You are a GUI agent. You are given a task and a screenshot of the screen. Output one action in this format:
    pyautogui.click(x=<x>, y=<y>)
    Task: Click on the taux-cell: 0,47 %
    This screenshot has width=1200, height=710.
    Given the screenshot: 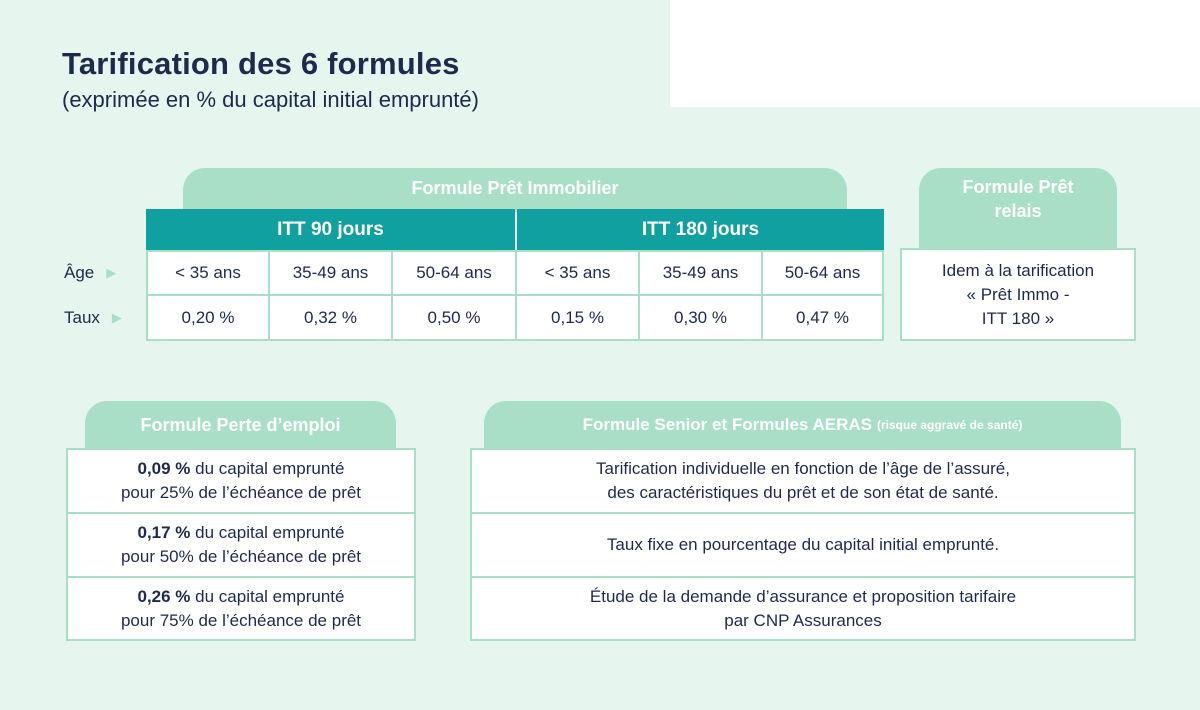 What is the action you would take?
    pyautogui.click(x=822, y=317)
    